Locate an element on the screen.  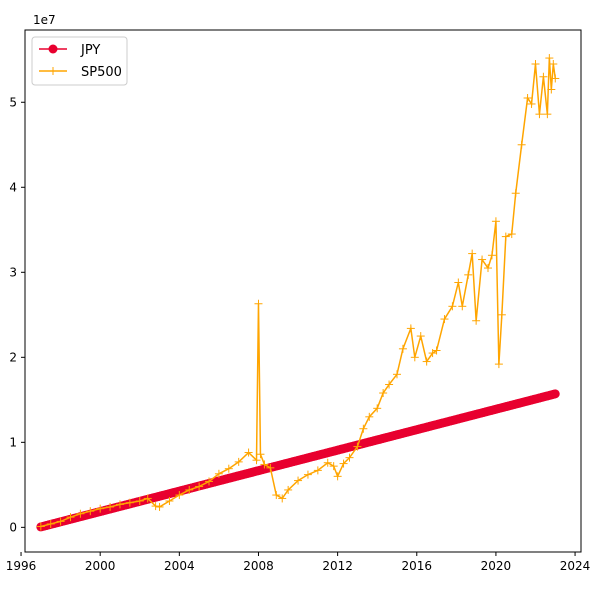
y-axis: 0 1 2 3 4 5 is located at coordinates (17, 314).